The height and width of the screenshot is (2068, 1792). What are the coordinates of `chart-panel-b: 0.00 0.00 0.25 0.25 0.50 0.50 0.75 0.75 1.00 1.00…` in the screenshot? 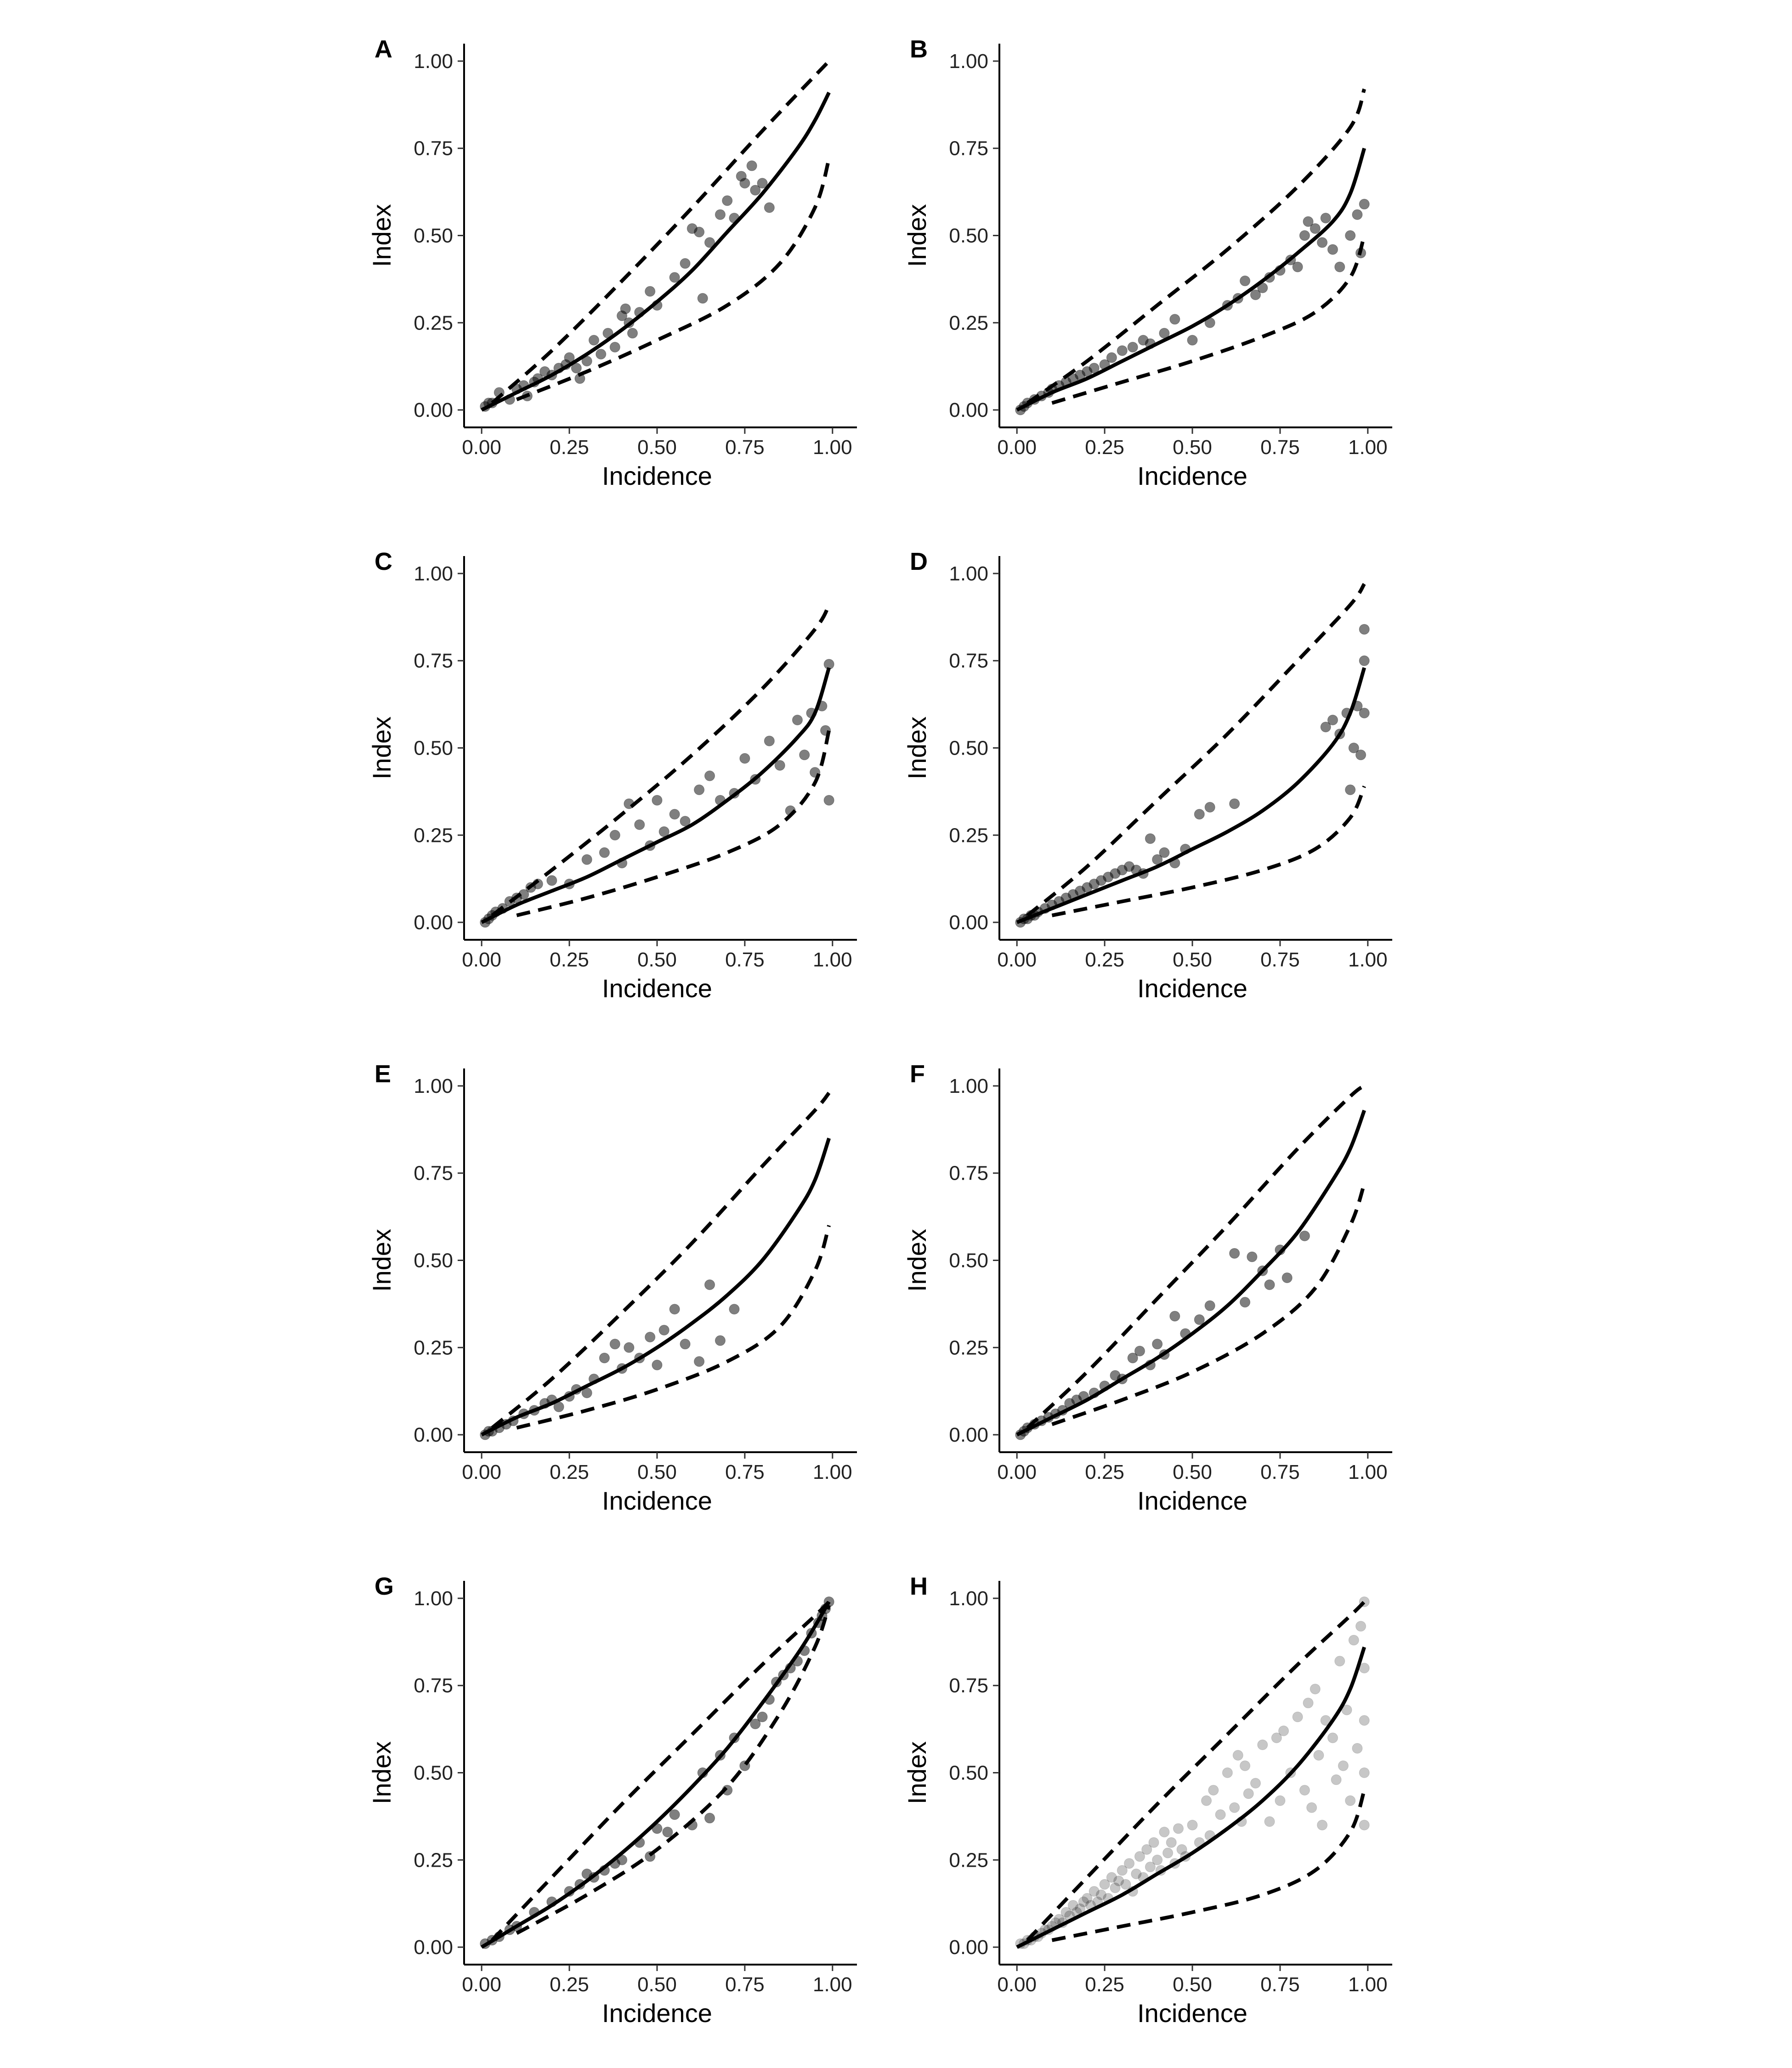 It's located at (1147, 262).